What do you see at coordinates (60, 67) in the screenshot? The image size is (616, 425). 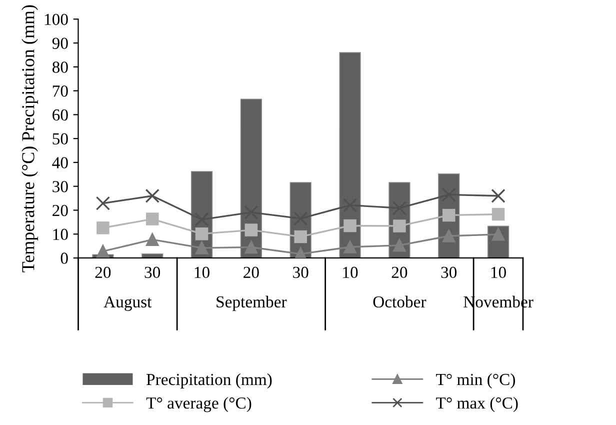 I see `y-tick-label: 80` at bounding box center [60, 67].